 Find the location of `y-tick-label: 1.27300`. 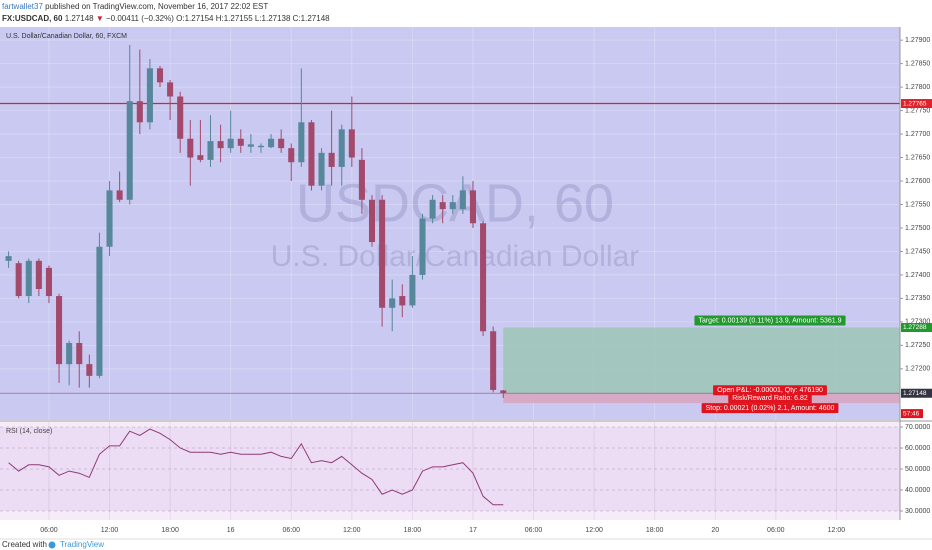

y-tick-label: 1.27300 is located at coordinates (917, 322).